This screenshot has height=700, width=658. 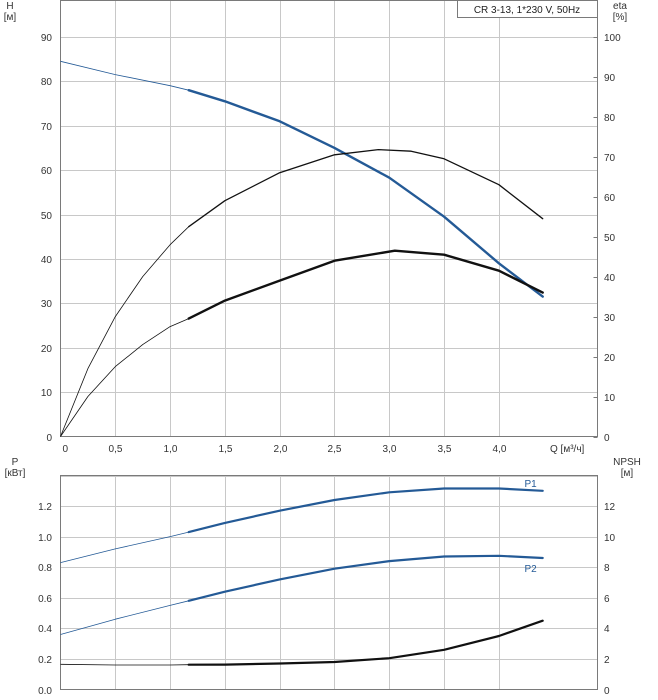 I want to click on head-curve-line-thin, so click(x=124, y=75).